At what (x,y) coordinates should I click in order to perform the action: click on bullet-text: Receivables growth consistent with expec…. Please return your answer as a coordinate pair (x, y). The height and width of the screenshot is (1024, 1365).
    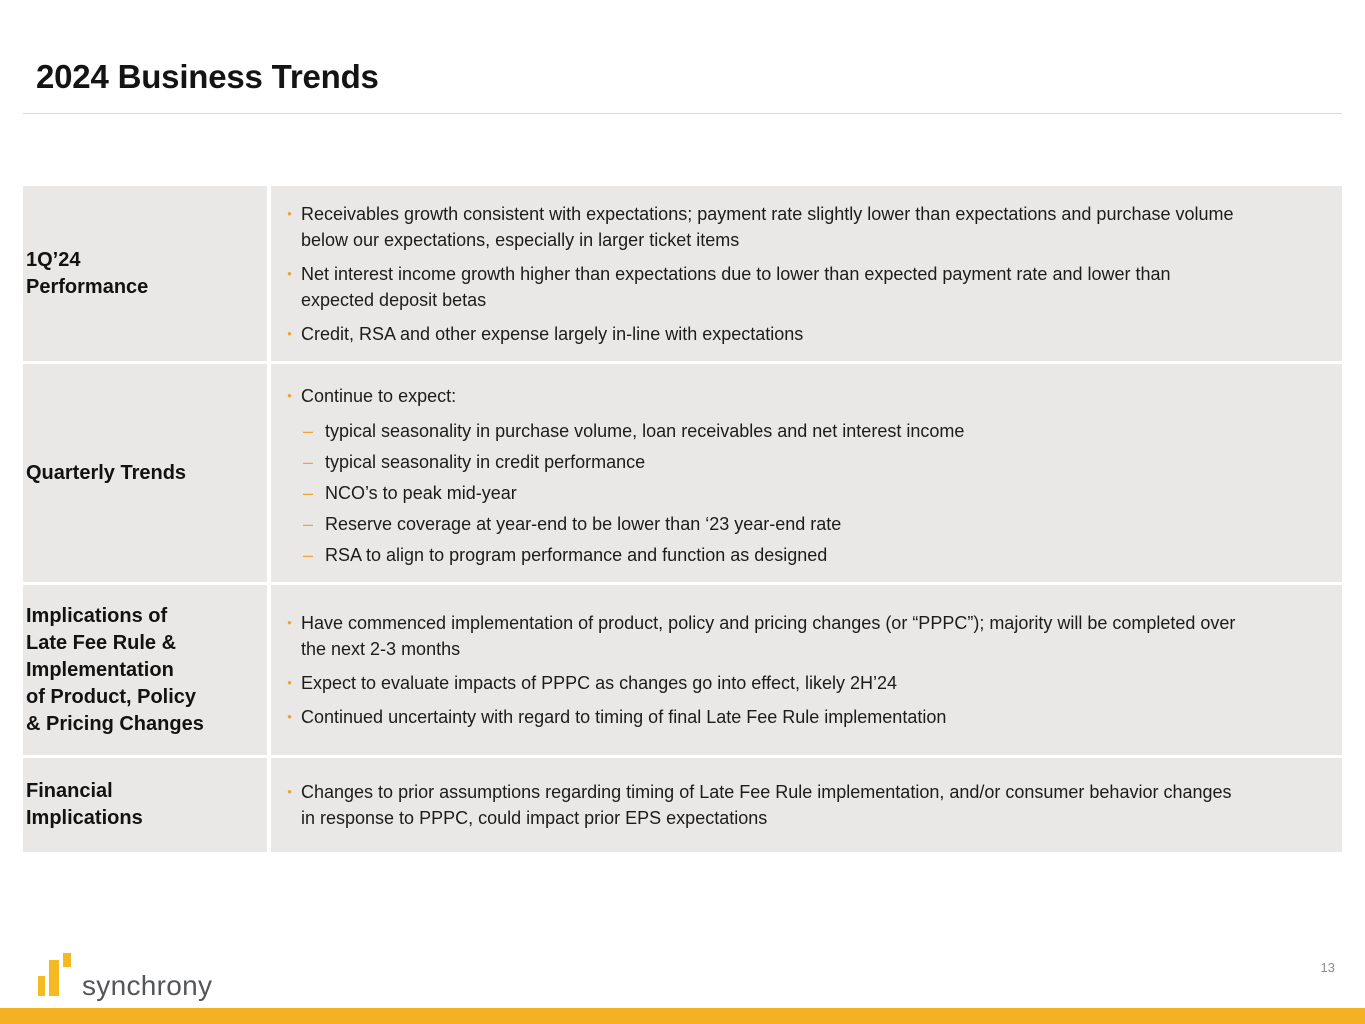
    Looking at the image, I should click on (767, 226).